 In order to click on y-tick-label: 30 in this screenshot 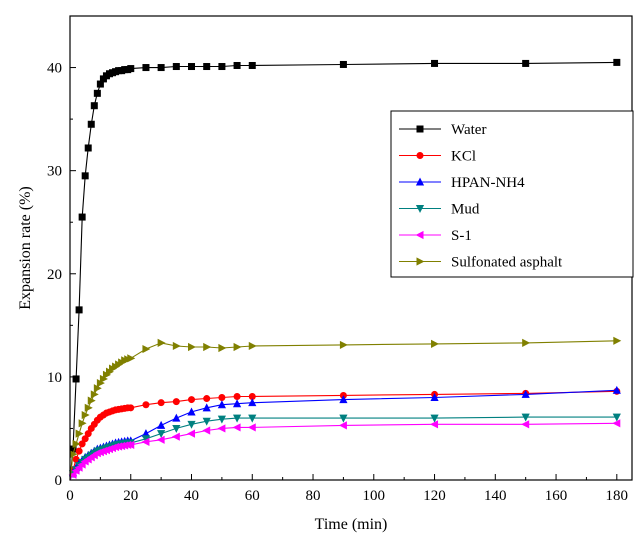, I will do `click(54, 172)`.